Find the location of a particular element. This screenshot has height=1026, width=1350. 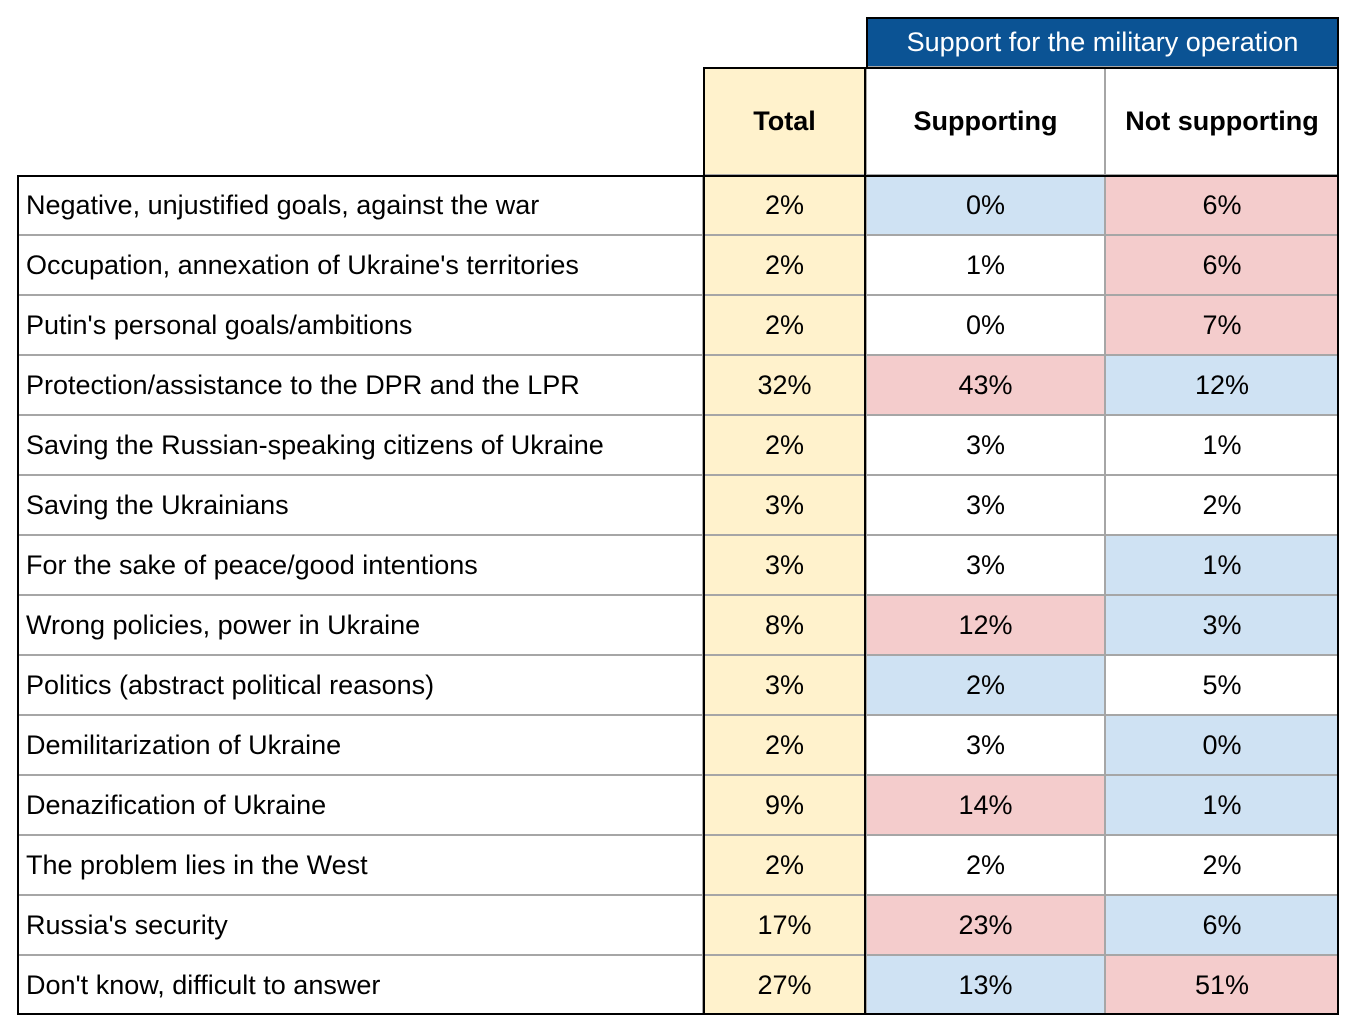

row-label: The problem lies in the West is located at coordinates (360, 865).